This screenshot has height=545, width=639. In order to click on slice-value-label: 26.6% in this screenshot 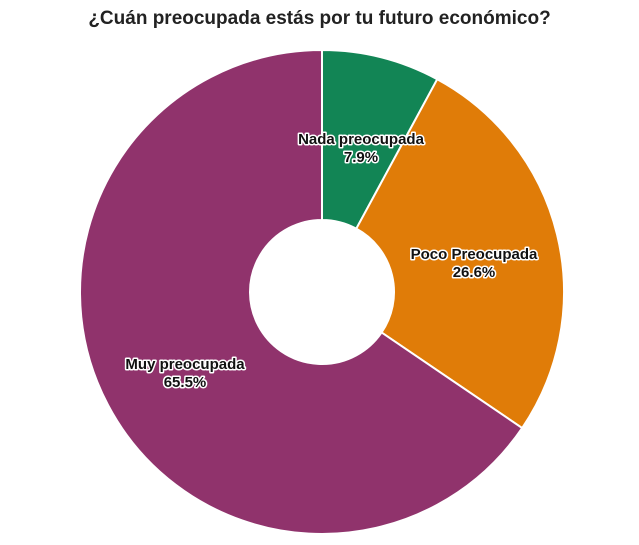, I will do `click(474, 272)`.